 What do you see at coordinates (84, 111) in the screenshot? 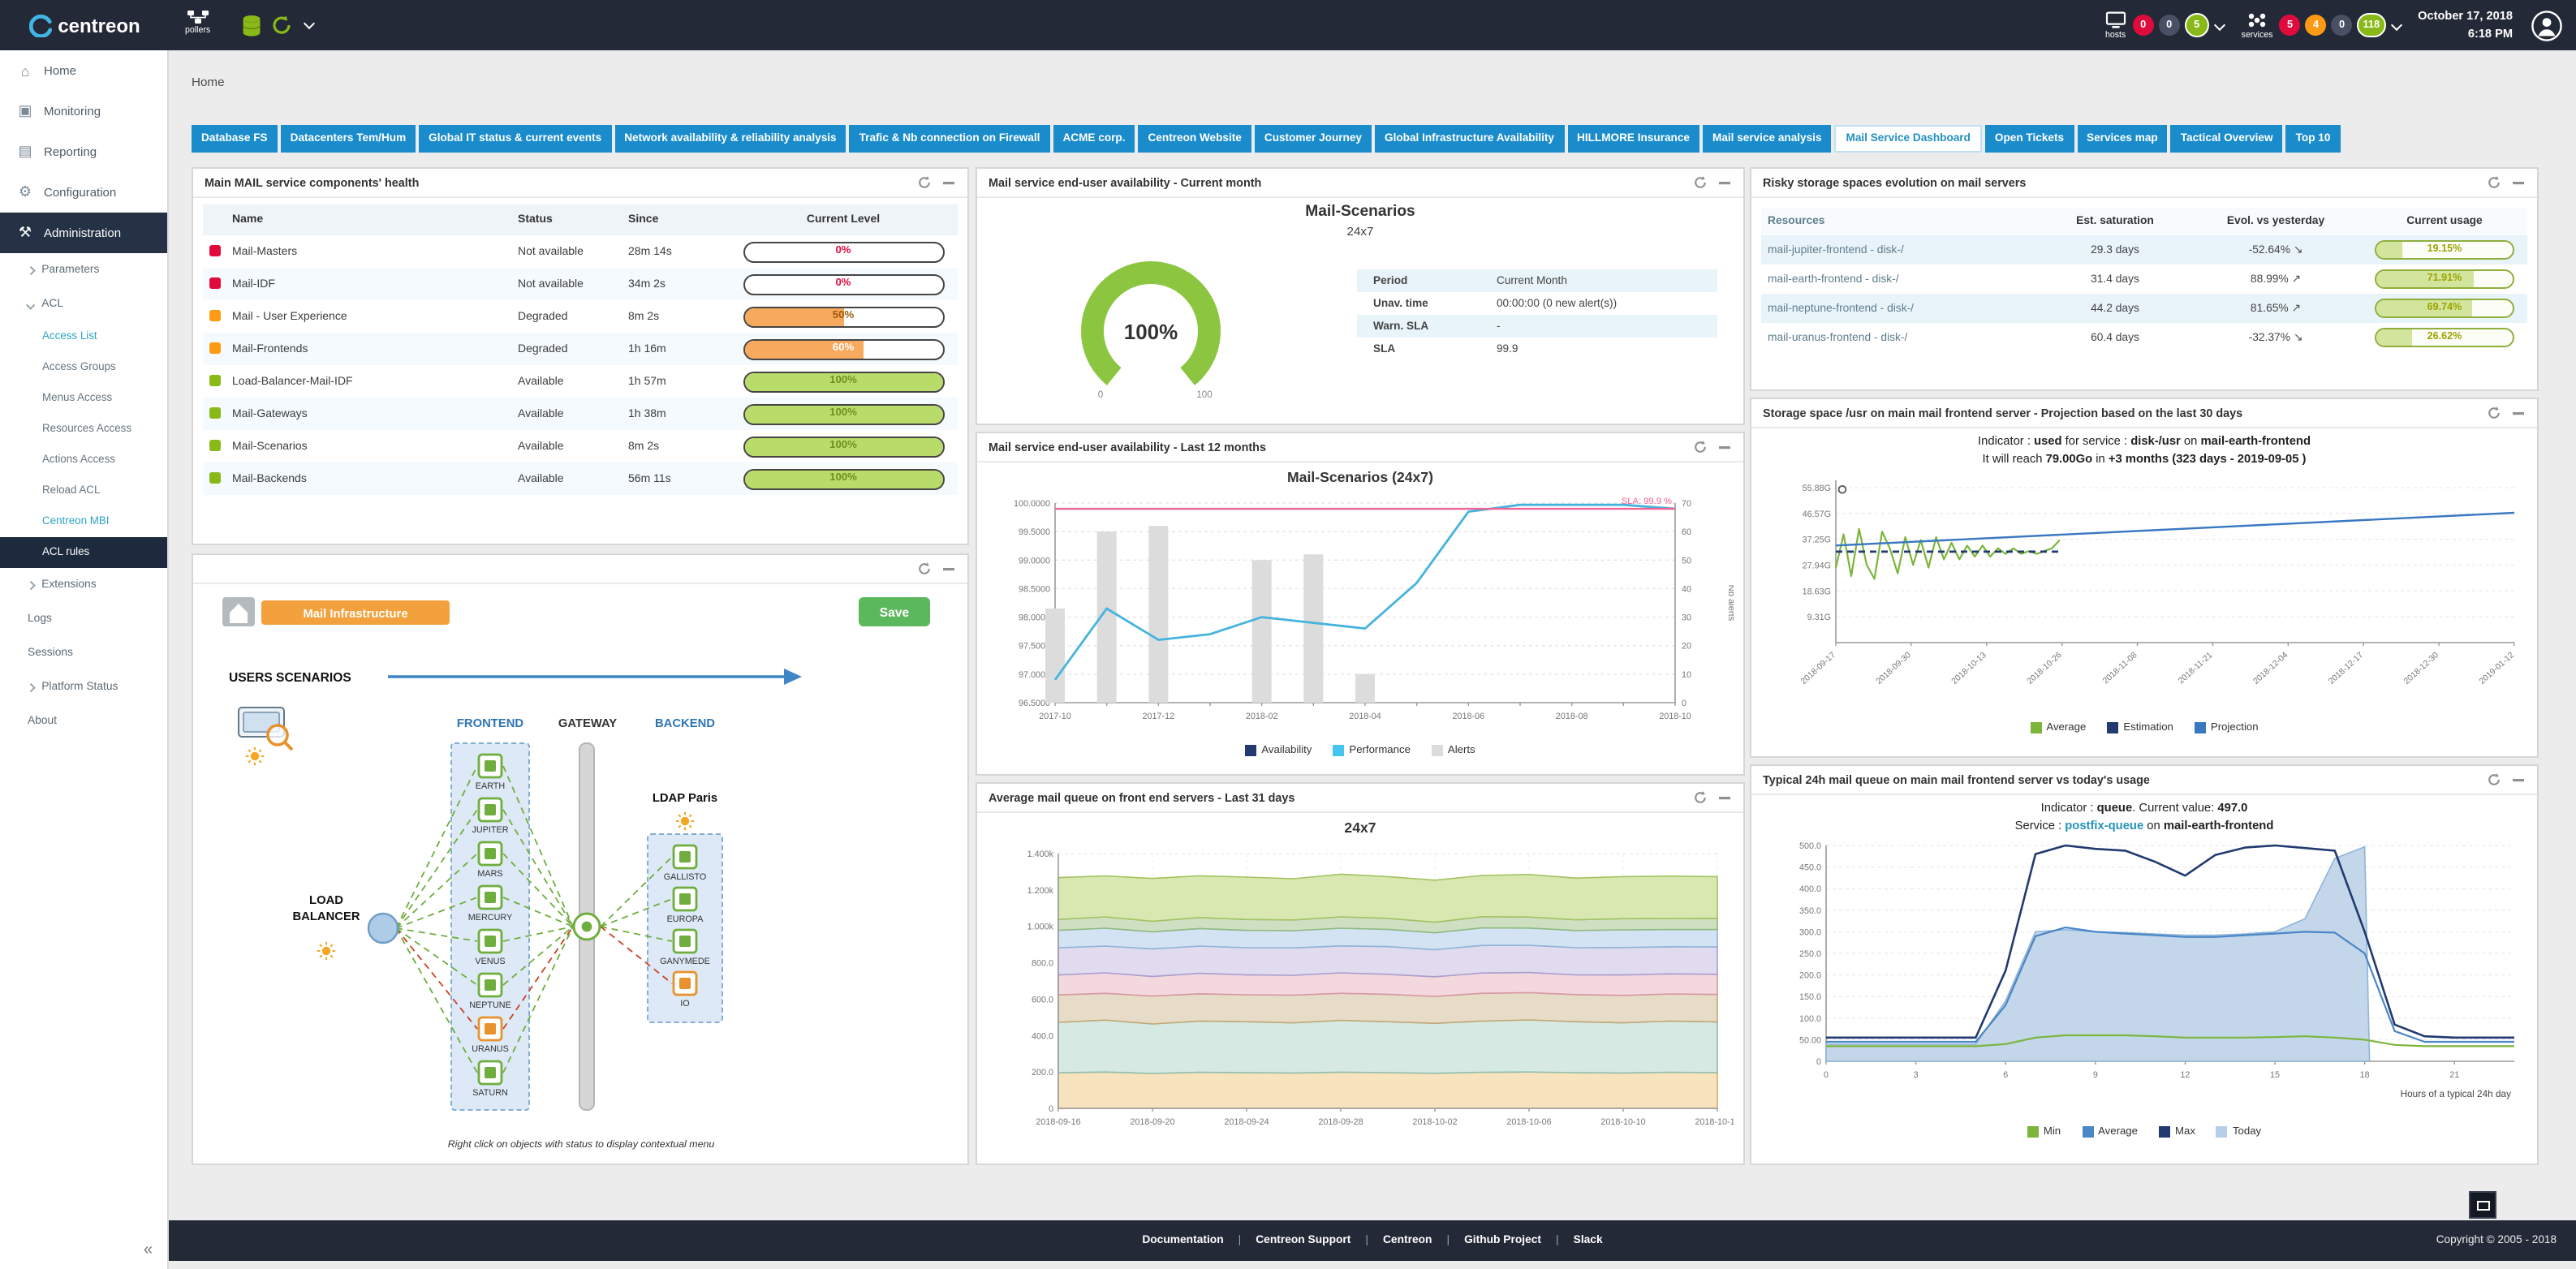
I see `sidebar-item-monitoring: ▣ Monitoring` at bounding box center [84, 111].